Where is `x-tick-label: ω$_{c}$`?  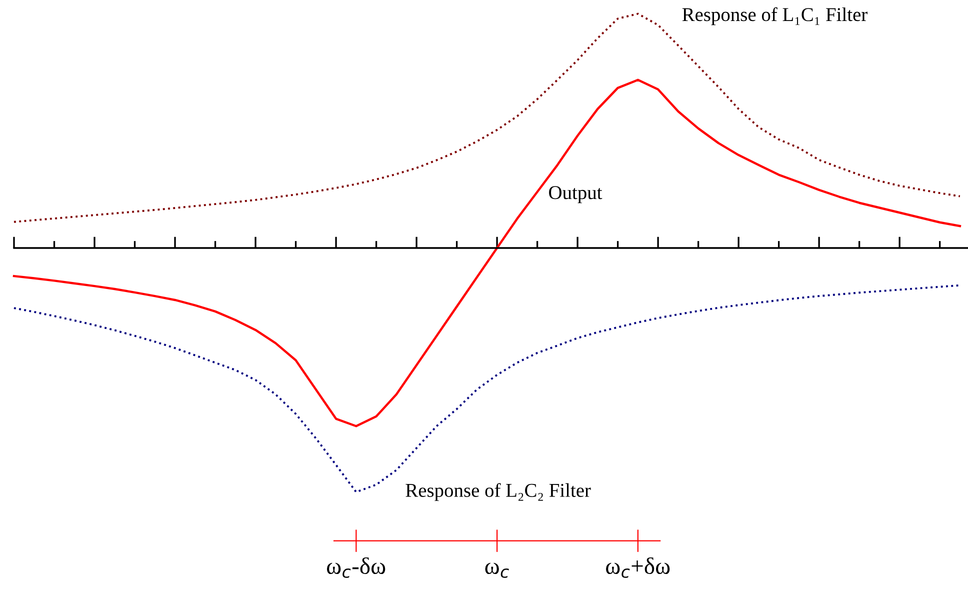
x-tick-label: ω$_{c}$ is located at coordinates (497, 570).